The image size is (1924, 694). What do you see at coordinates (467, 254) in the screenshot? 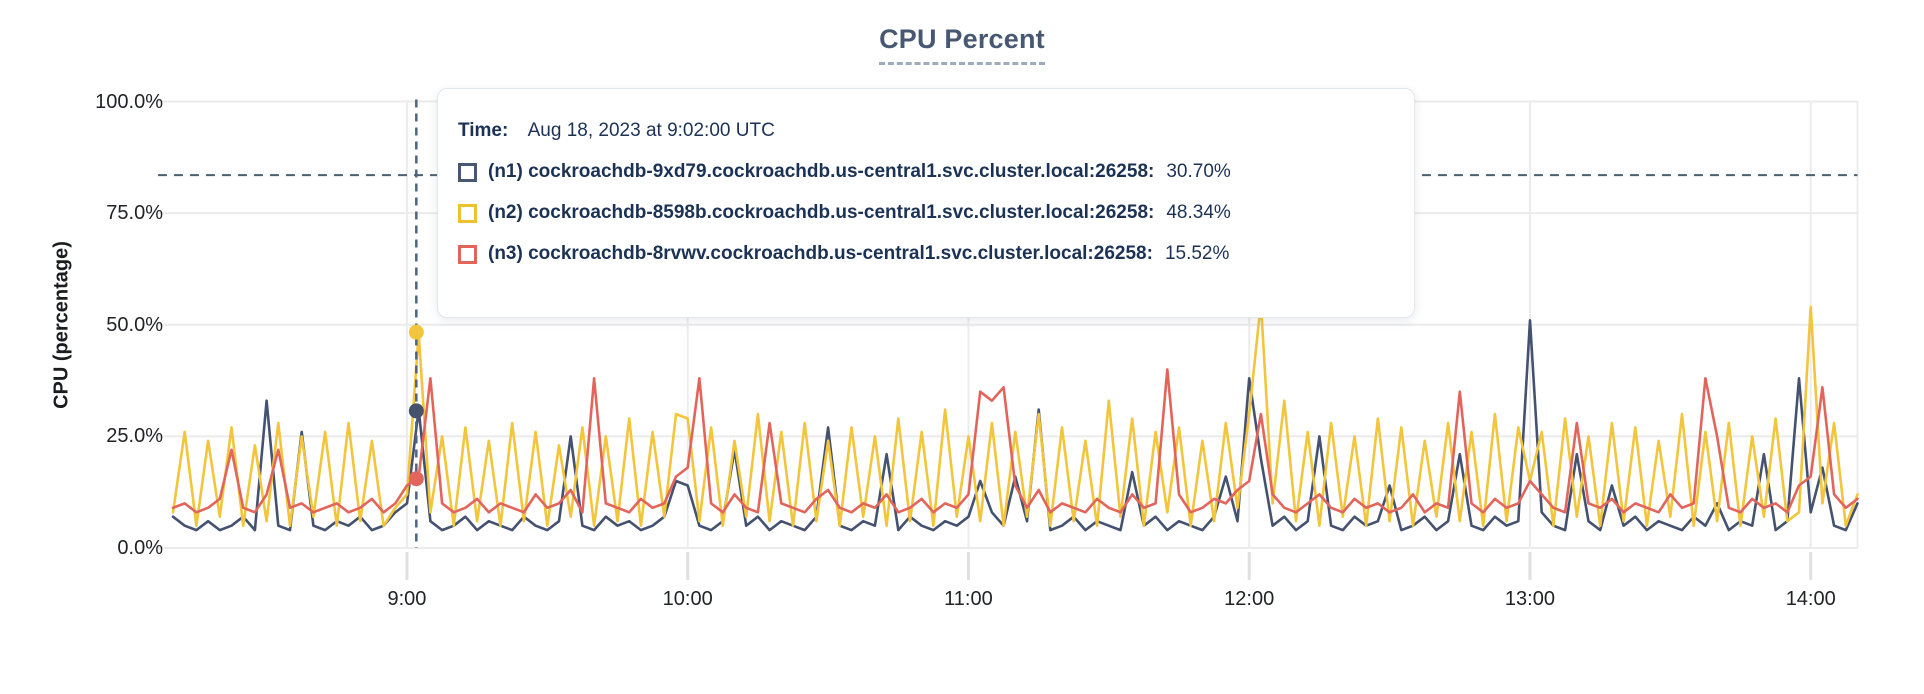
I see `n3-legend-swatch-icon` at bounding box center [467, 254].